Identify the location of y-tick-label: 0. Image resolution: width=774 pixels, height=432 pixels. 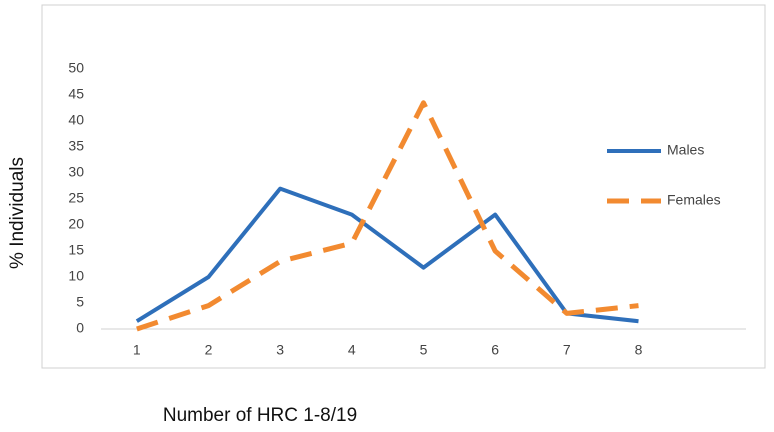
(80, 328).